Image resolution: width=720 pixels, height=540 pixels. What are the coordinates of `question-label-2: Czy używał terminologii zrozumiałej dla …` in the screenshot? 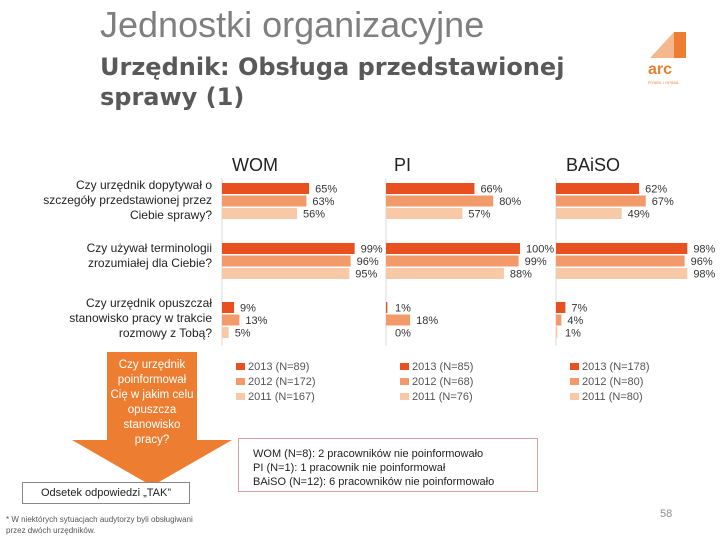 It's located at (149, 255).